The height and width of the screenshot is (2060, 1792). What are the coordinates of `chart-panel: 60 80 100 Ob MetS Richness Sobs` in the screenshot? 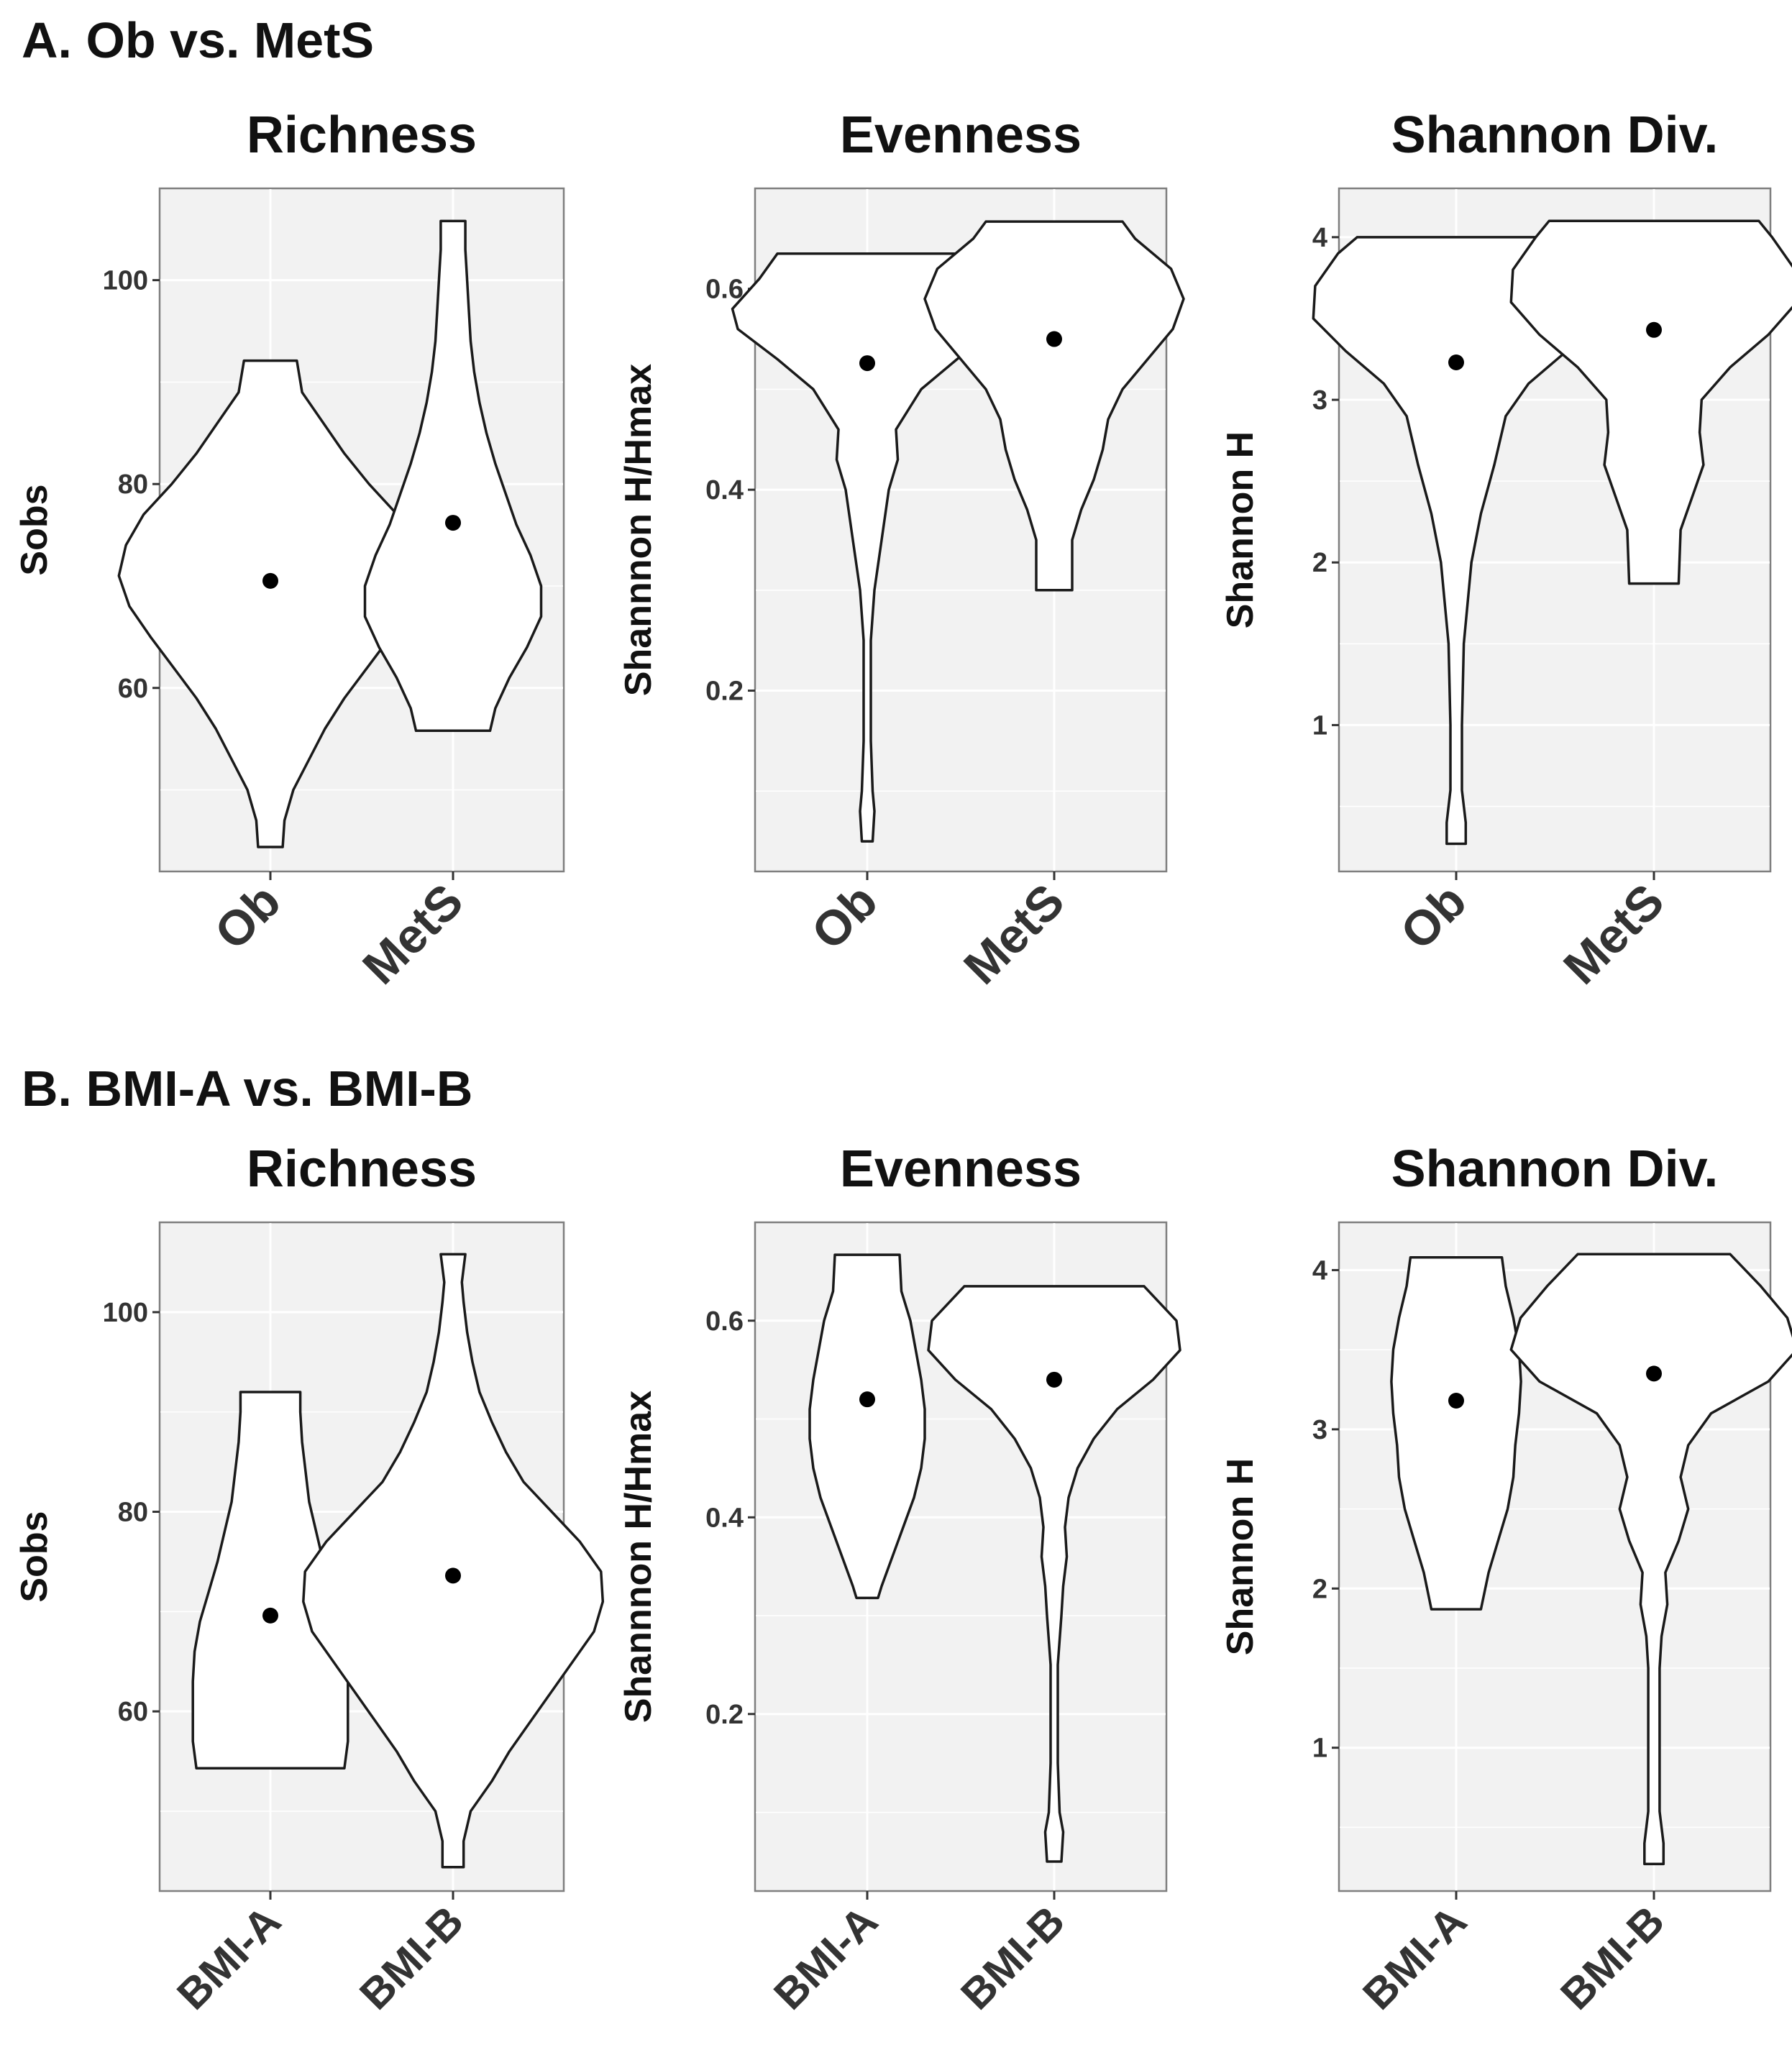 It's located at (289, 550).